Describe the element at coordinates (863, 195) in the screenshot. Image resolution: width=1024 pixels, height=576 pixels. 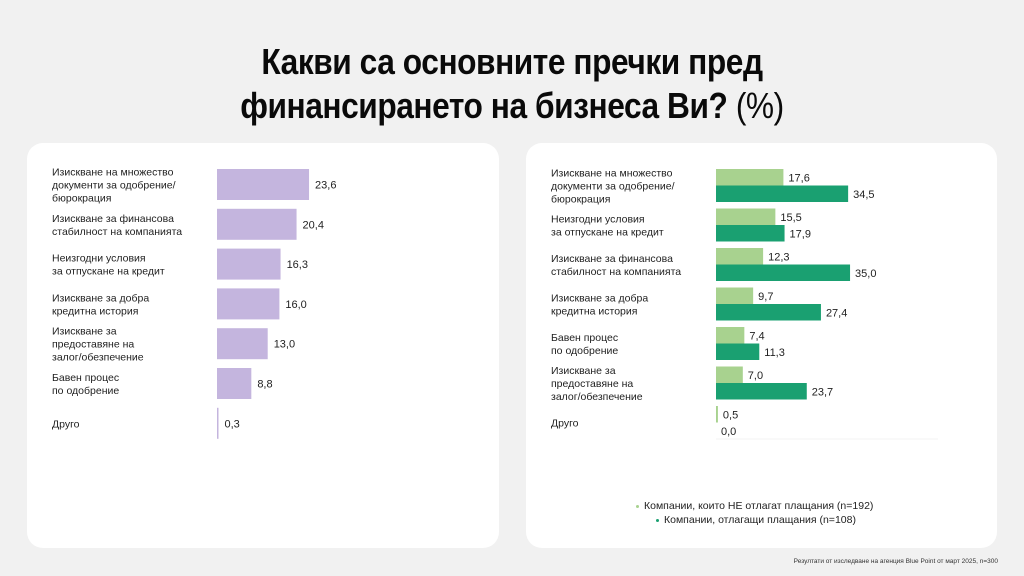
I see `value-label: 34,5` at that location.